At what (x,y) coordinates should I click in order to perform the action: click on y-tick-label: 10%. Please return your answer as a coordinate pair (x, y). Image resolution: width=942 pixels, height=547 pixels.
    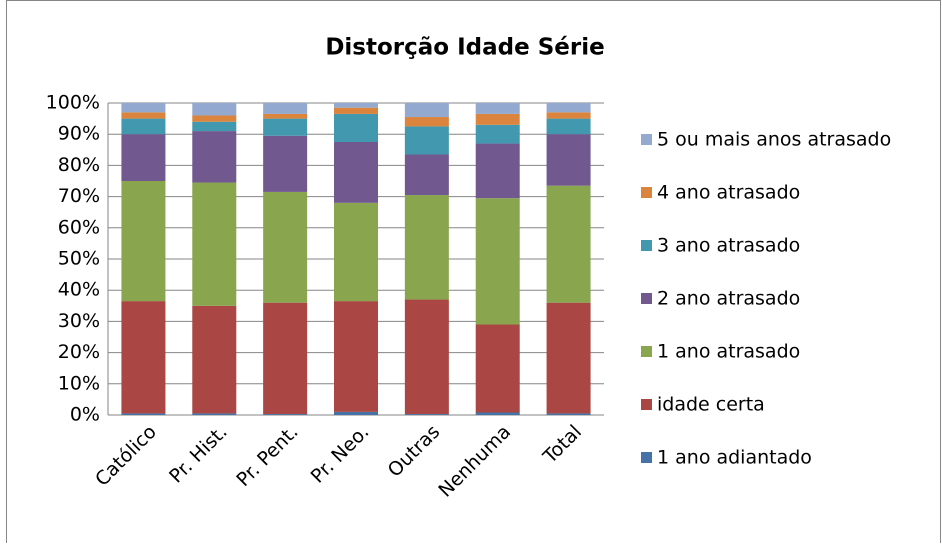
    Looking at the image, I should click on (79, 383).